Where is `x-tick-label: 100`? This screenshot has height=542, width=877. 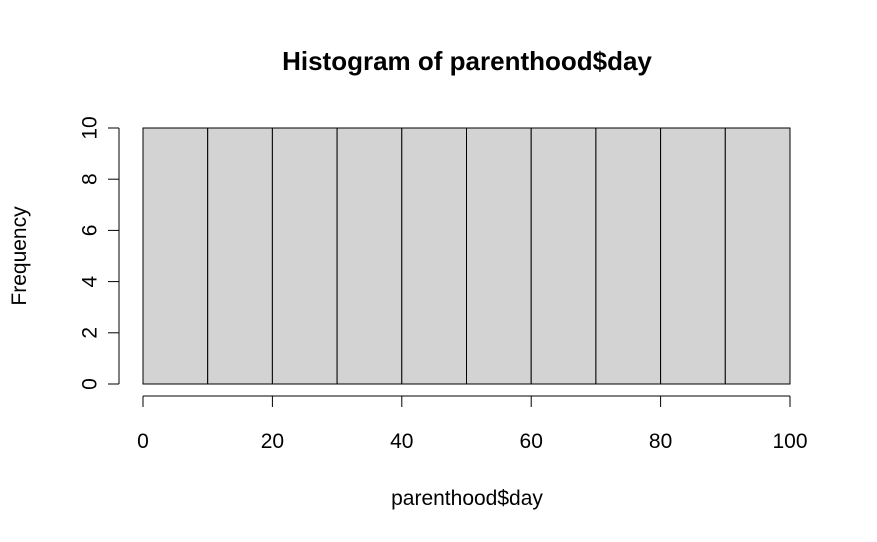
x-tick-label: 100 is located at coordinates (789, 441).